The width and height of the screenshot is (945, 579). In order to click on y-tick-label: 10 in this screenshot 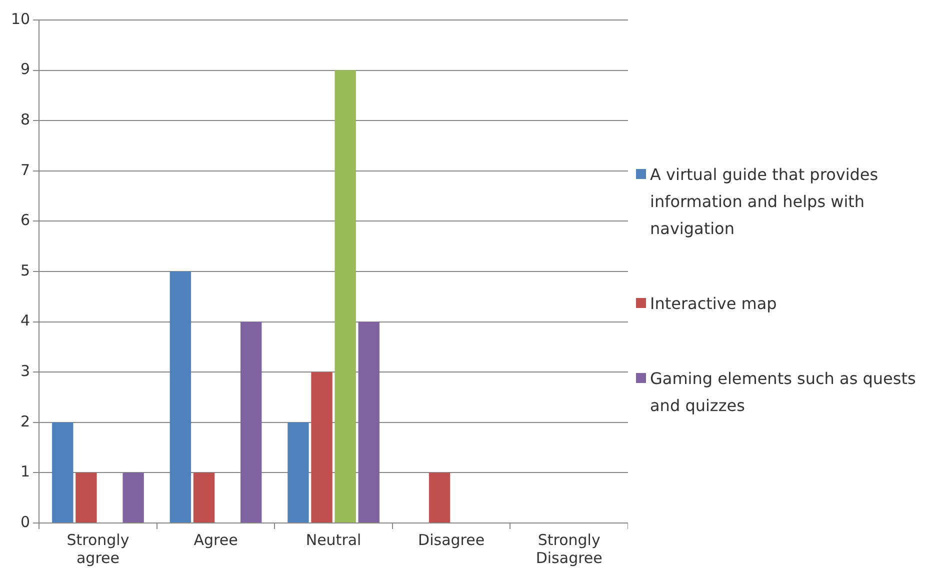, I will do `click(20, 19)`.